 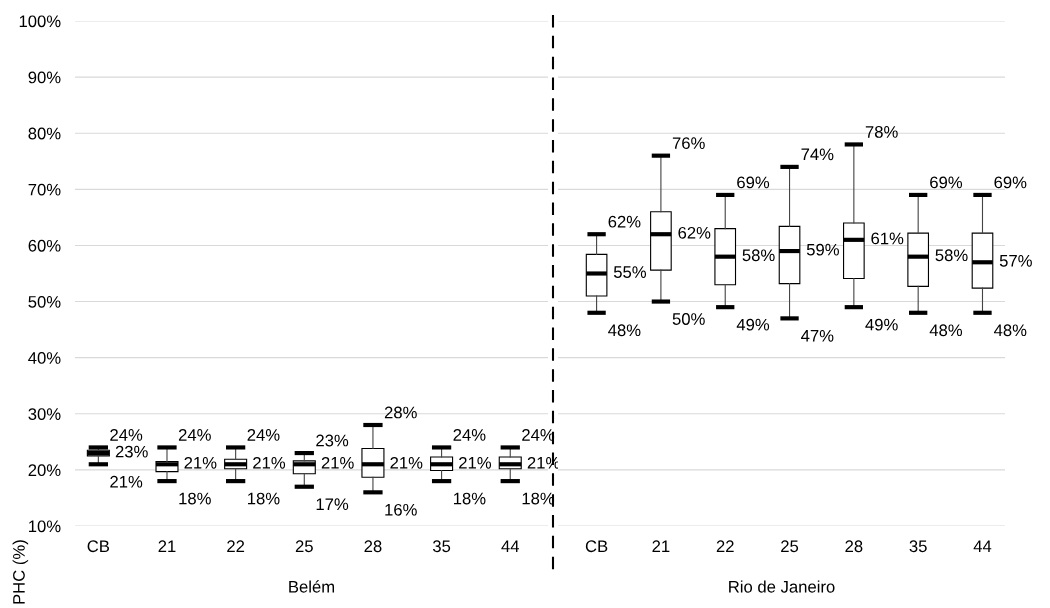 I want to click on y-tick-label: 70%, so click(x=44, y=189).